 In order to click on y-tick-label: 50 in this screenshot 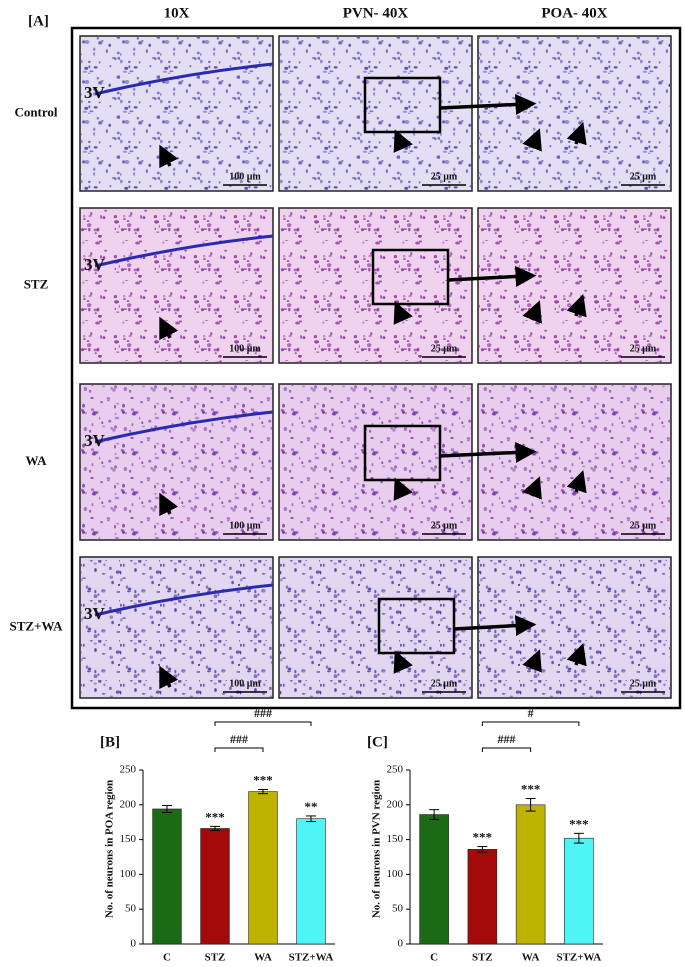, I will do `click(398, 909)`.